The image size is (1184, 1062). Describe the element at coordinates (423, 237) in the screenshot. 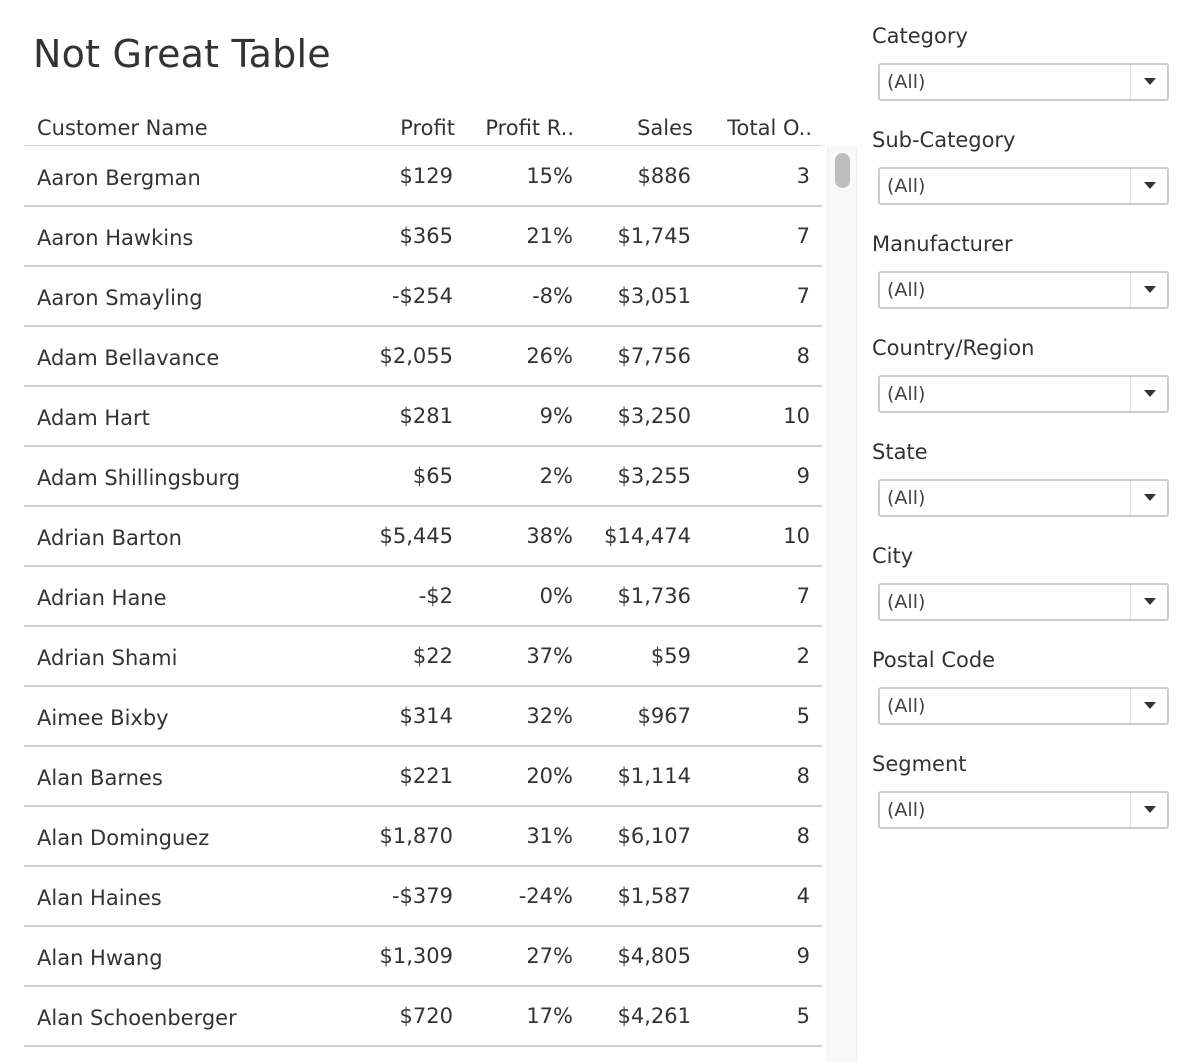

I see `table-row: Aaron Hawkins $365 21% $1,745 7` at that location.